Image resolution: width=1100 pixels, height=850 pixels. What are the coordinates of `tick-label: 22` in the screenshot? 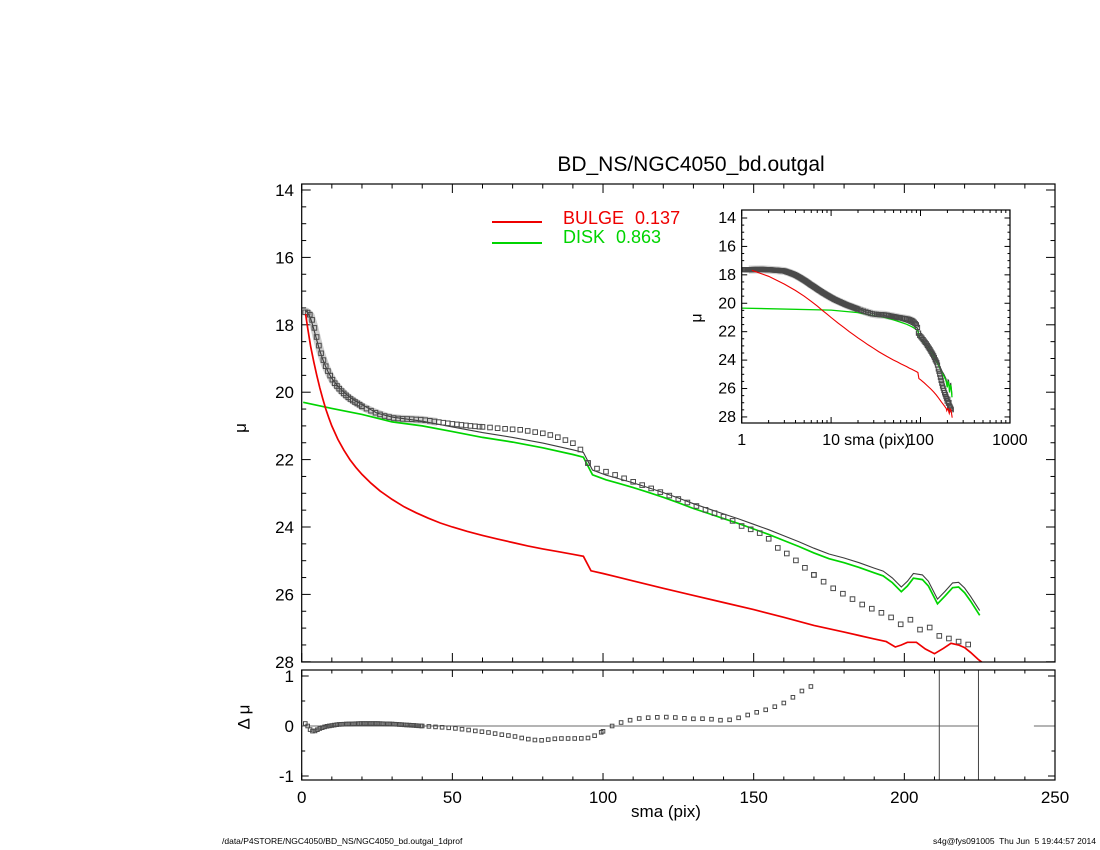 It's located at (727, 332).